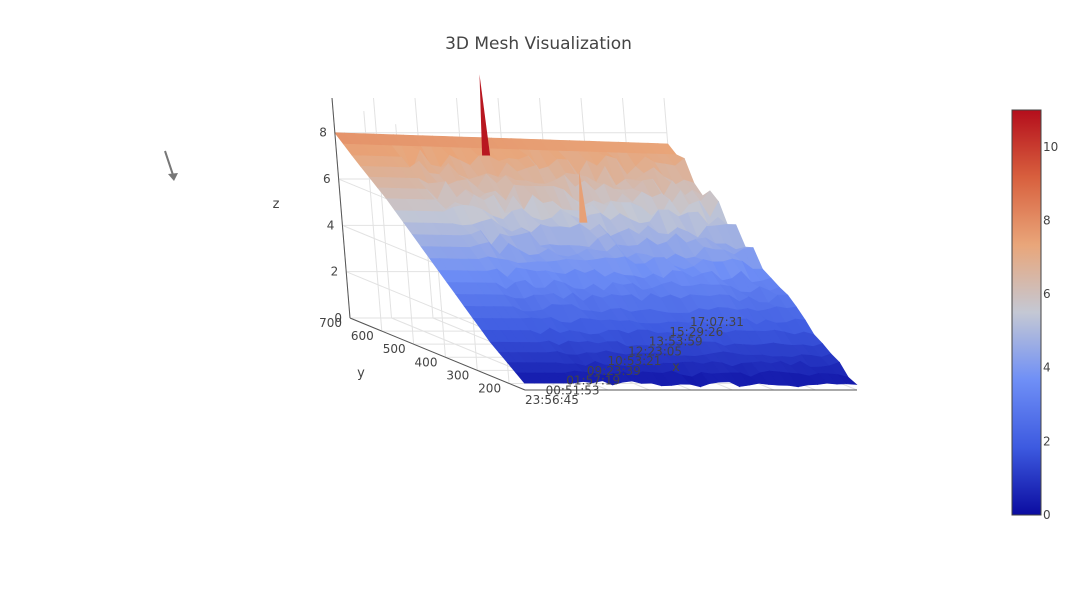  What do you see at coordinates (172, 166) in the screenshot?
I see `rotate-arrow-icon` at bounding box center [172, 166].